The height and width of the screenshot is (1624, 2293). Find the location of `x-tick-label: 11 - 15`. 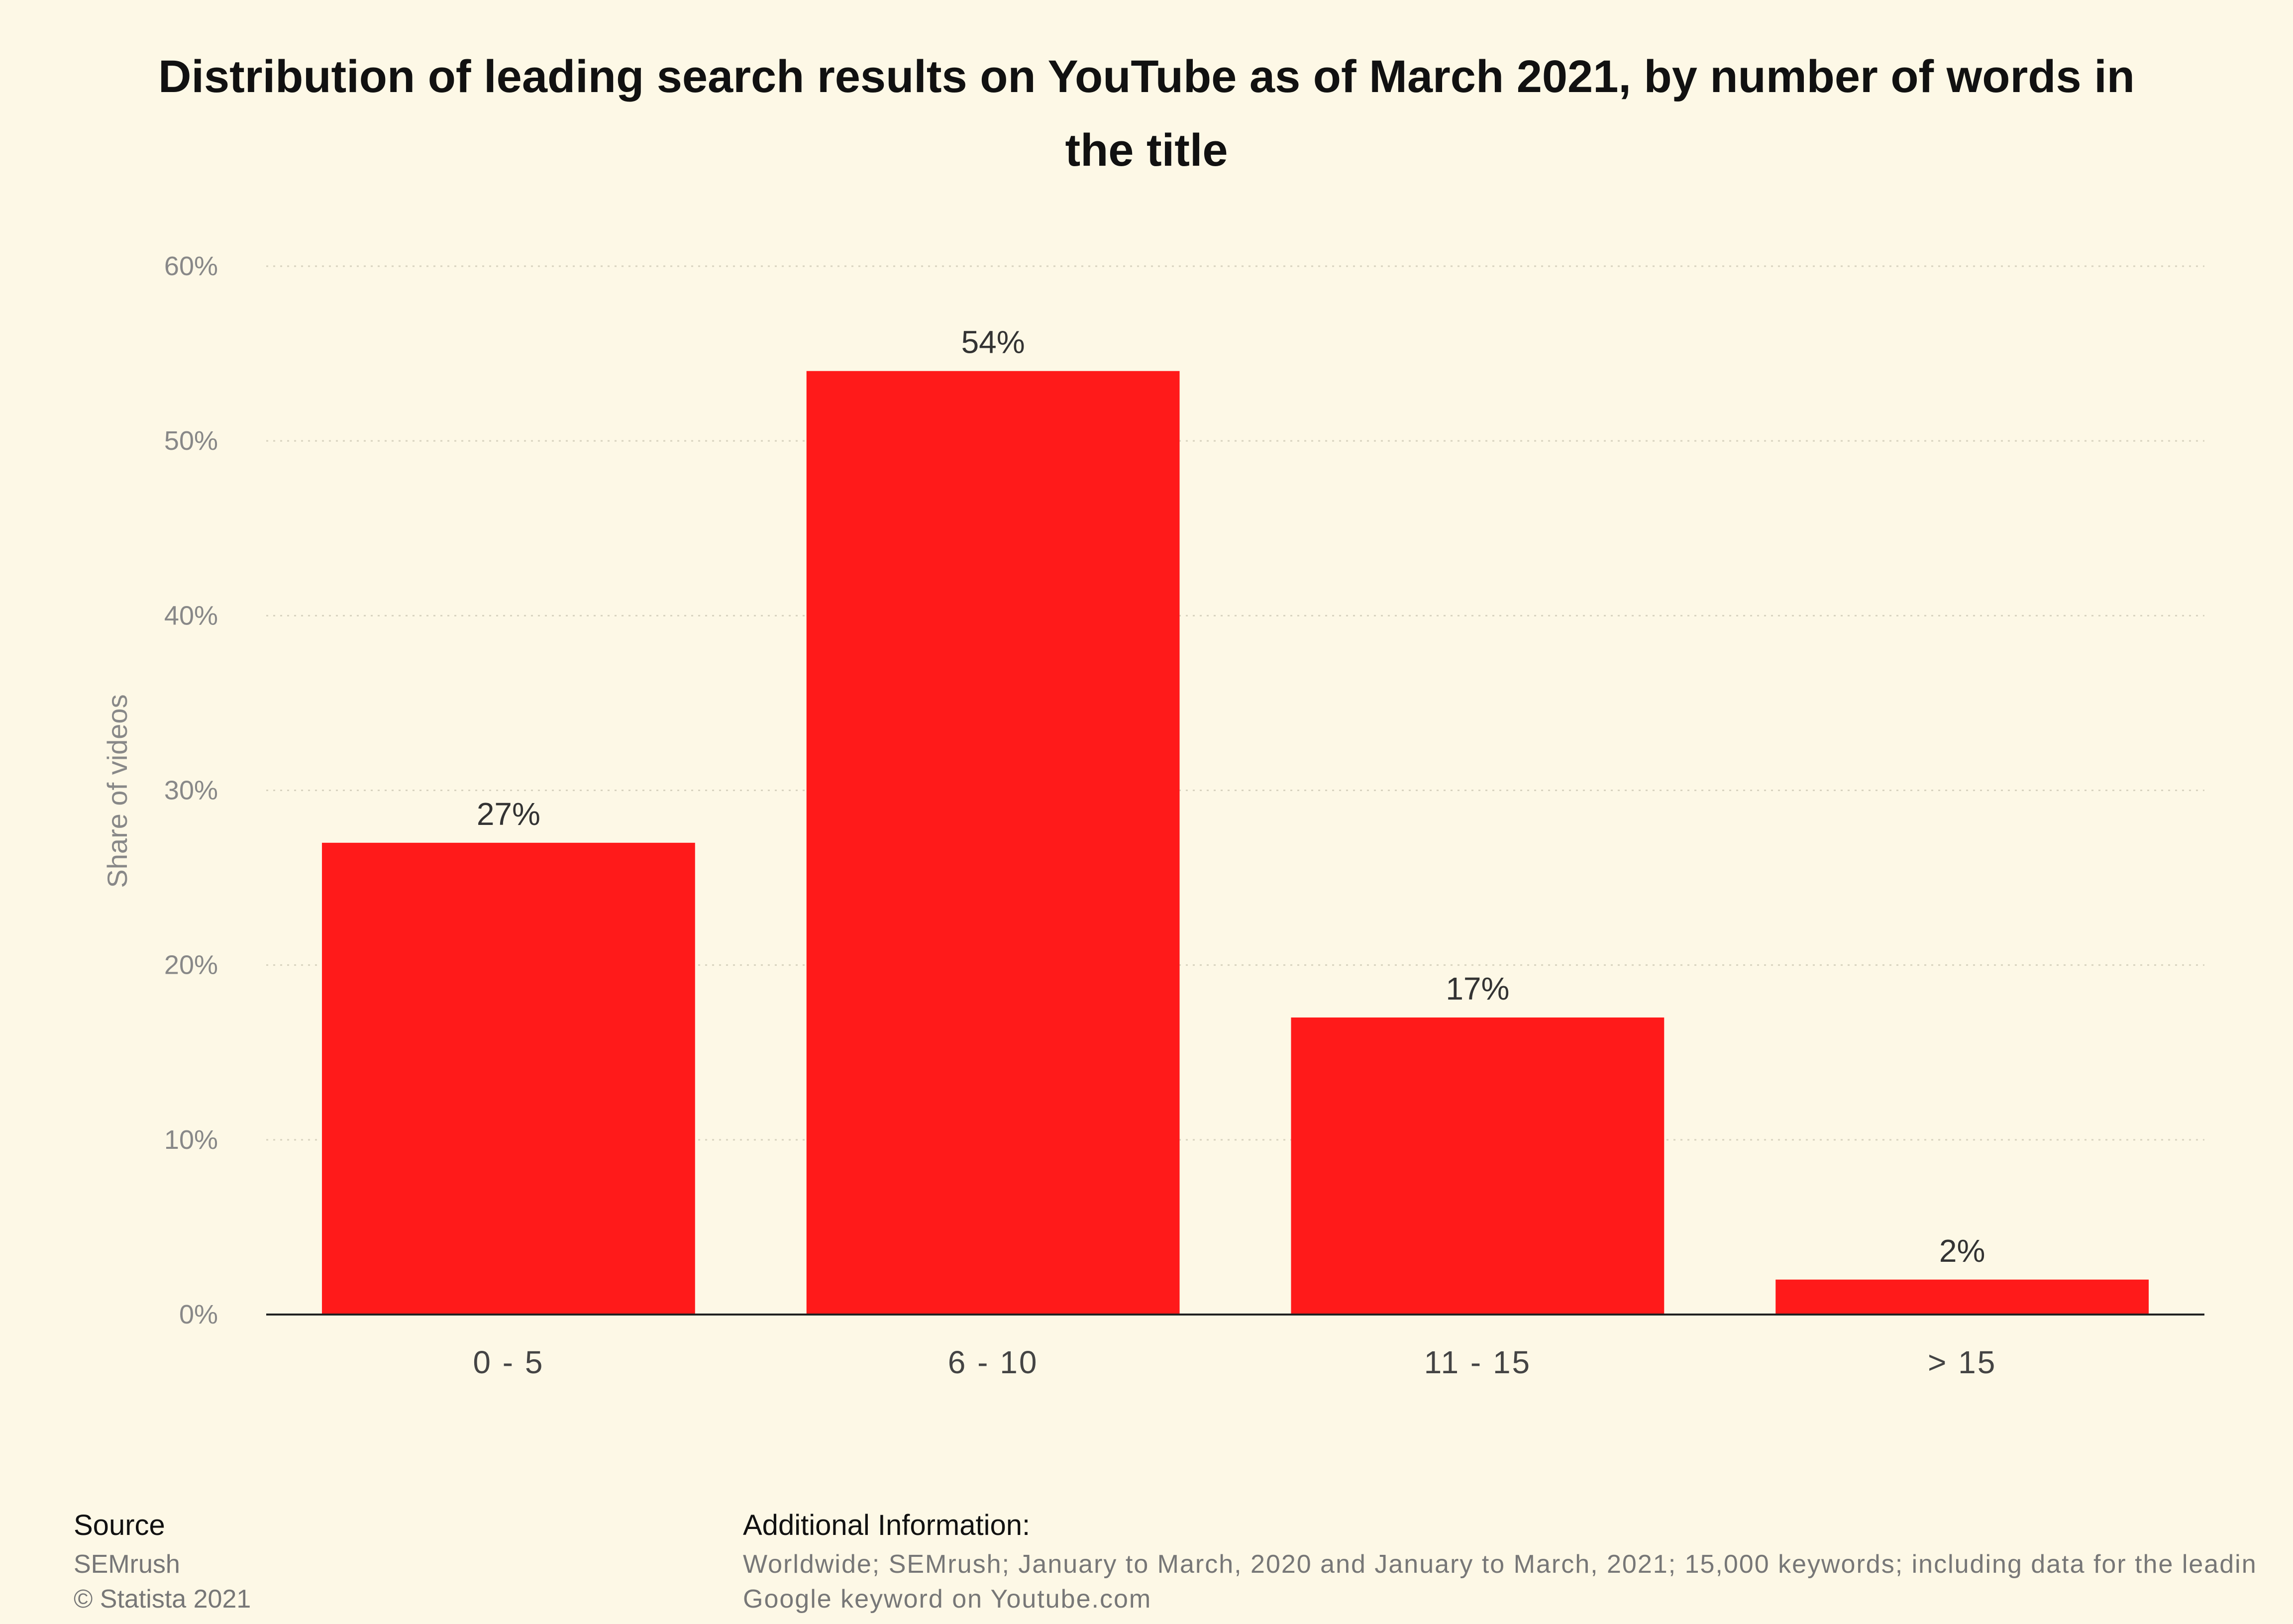

x-tick-label: 11 - 15 is located at coordinates (1478, 1362).